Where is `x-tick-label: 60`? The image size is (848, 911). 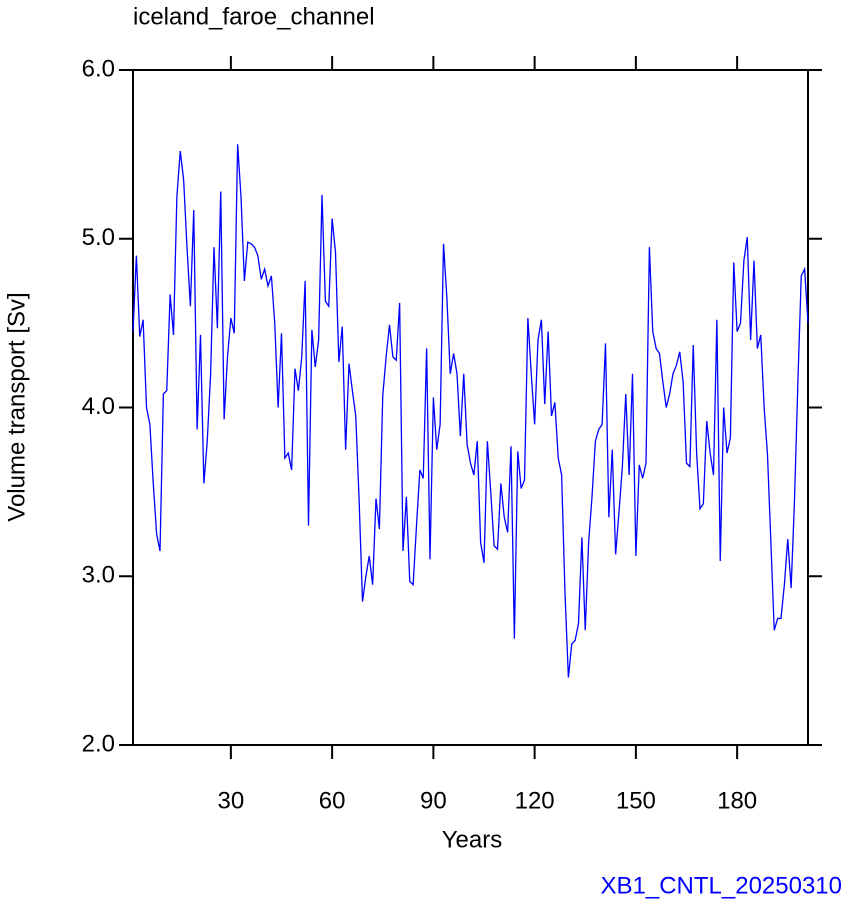 x-tick-label: 60 is located at coordinates (332, 800).